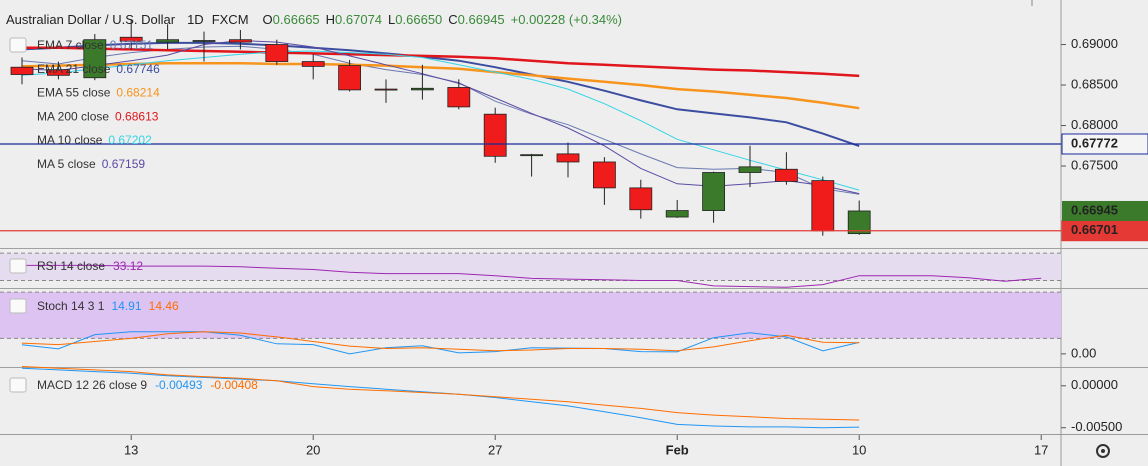  I want to click on x-tick-label: 13, so click(131, 449).